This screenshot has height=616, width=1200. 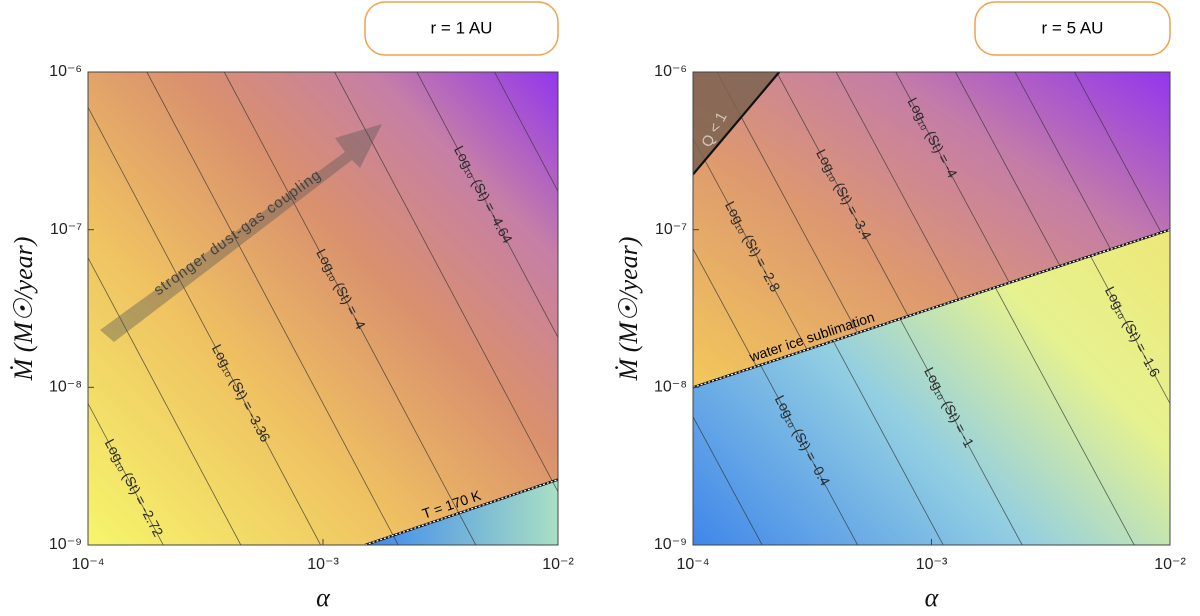 I want to click on arrow-shape, so click(x=241, y=233).